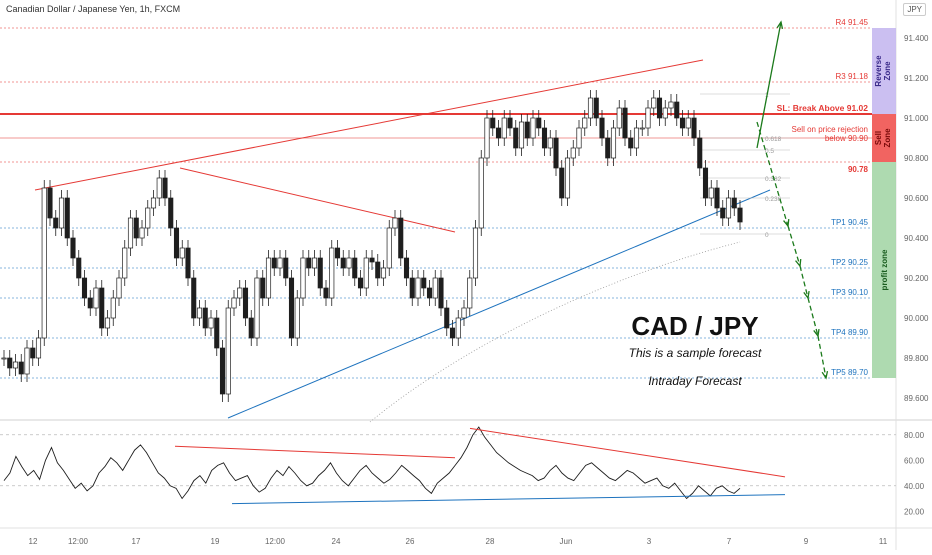 This screenshot has width=932, height=555. What do you see at coordinates (849, 262) in the screenshot?
I see `level-label: TP2 90.25` at bounding box center [849, 262].